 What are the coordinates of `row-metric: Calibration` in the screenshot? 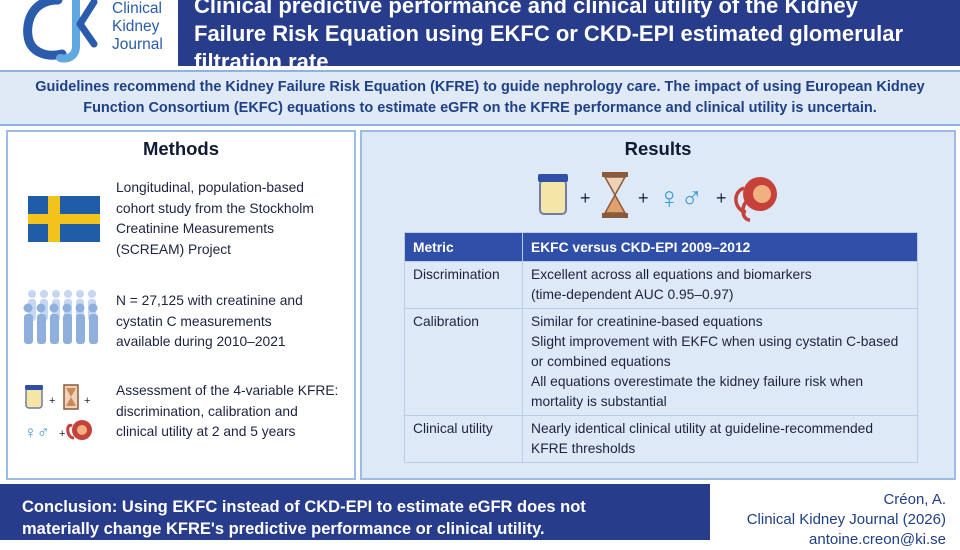 It's located at (463, 362).